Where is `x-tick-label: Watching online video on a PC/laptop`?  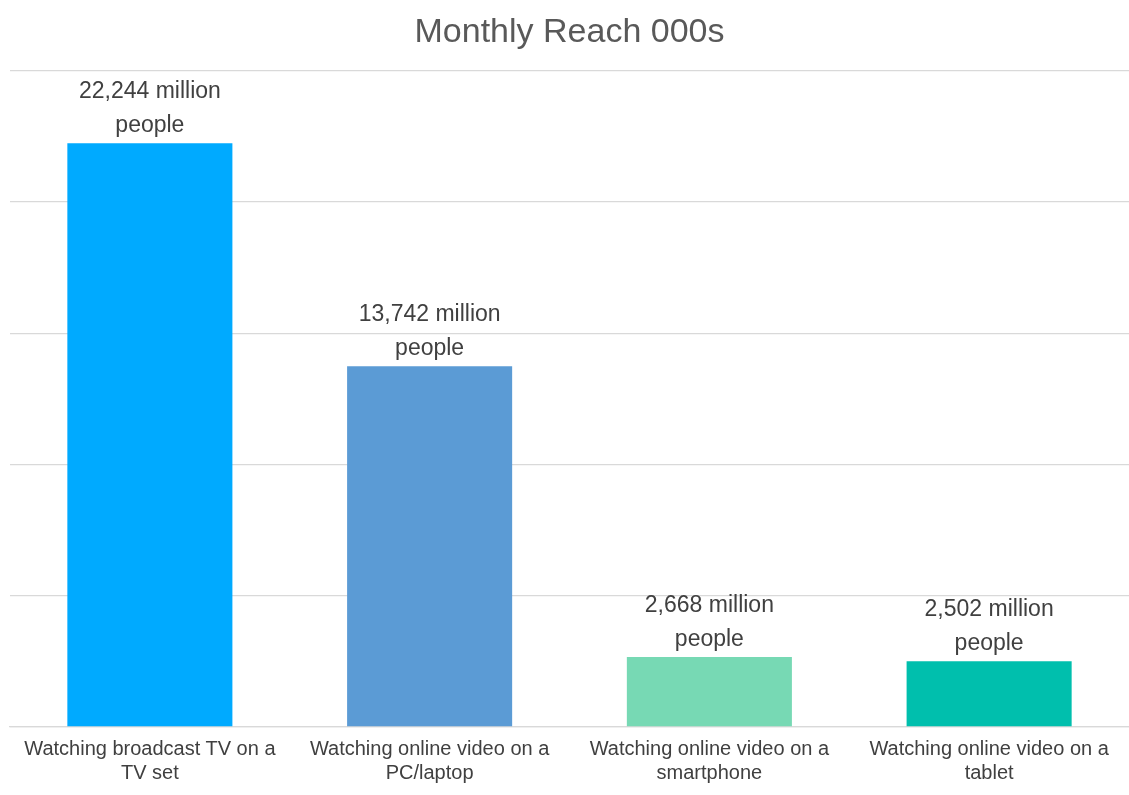 x-tick-label: Watching online video on a PC/laptop is located at coordinates (430, 759).